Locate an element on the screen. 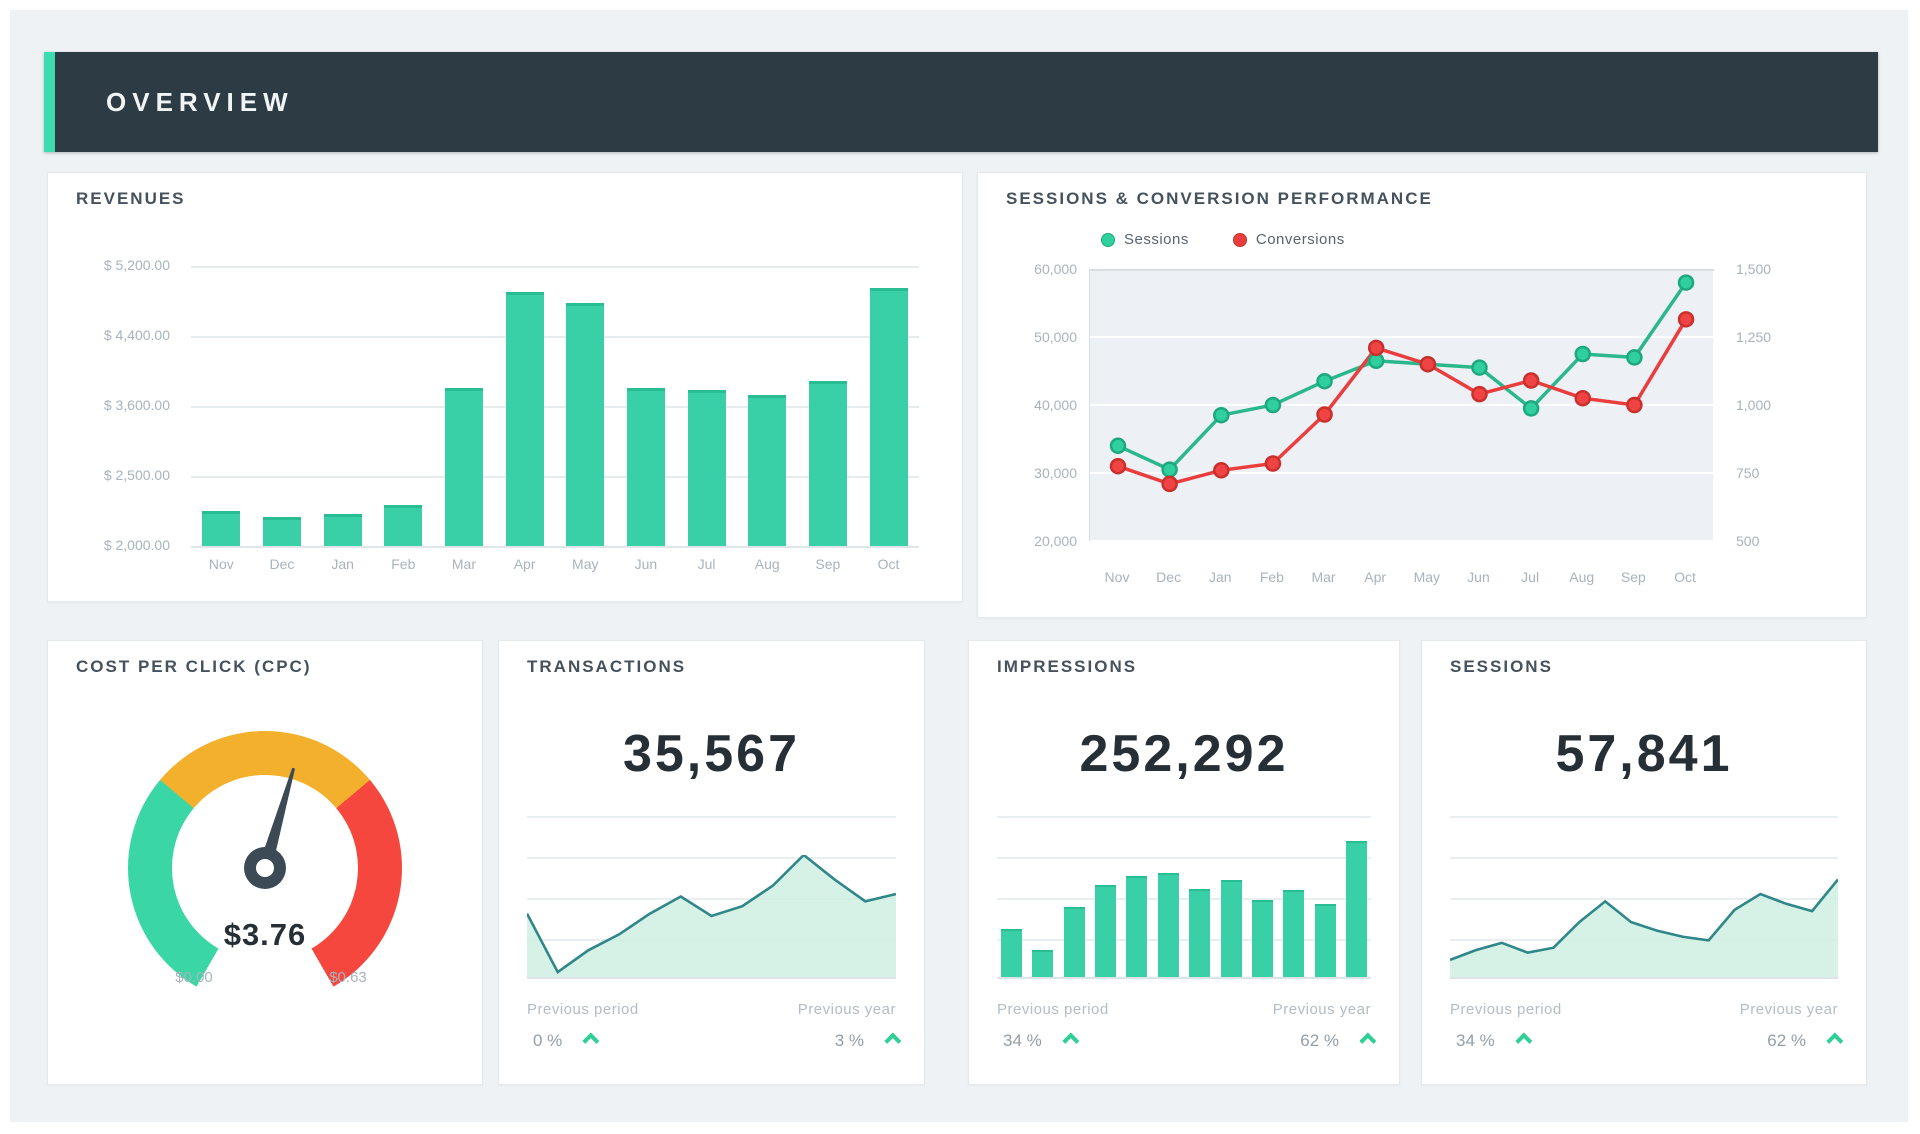 The height and width of the screenshot is (1134, 1920). cpc-gauge: $3.76 is located at coordinates (265, 868).